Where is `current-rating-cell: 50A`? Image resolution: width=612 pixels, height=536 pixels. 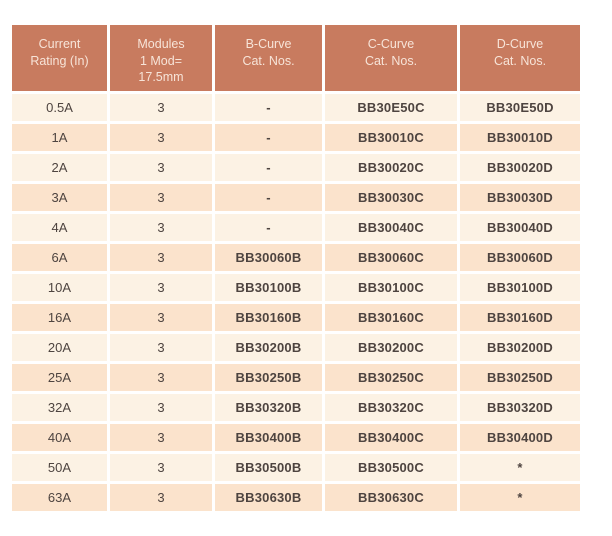
current-rating-cell: 50A is located at coordinates (59, 467).